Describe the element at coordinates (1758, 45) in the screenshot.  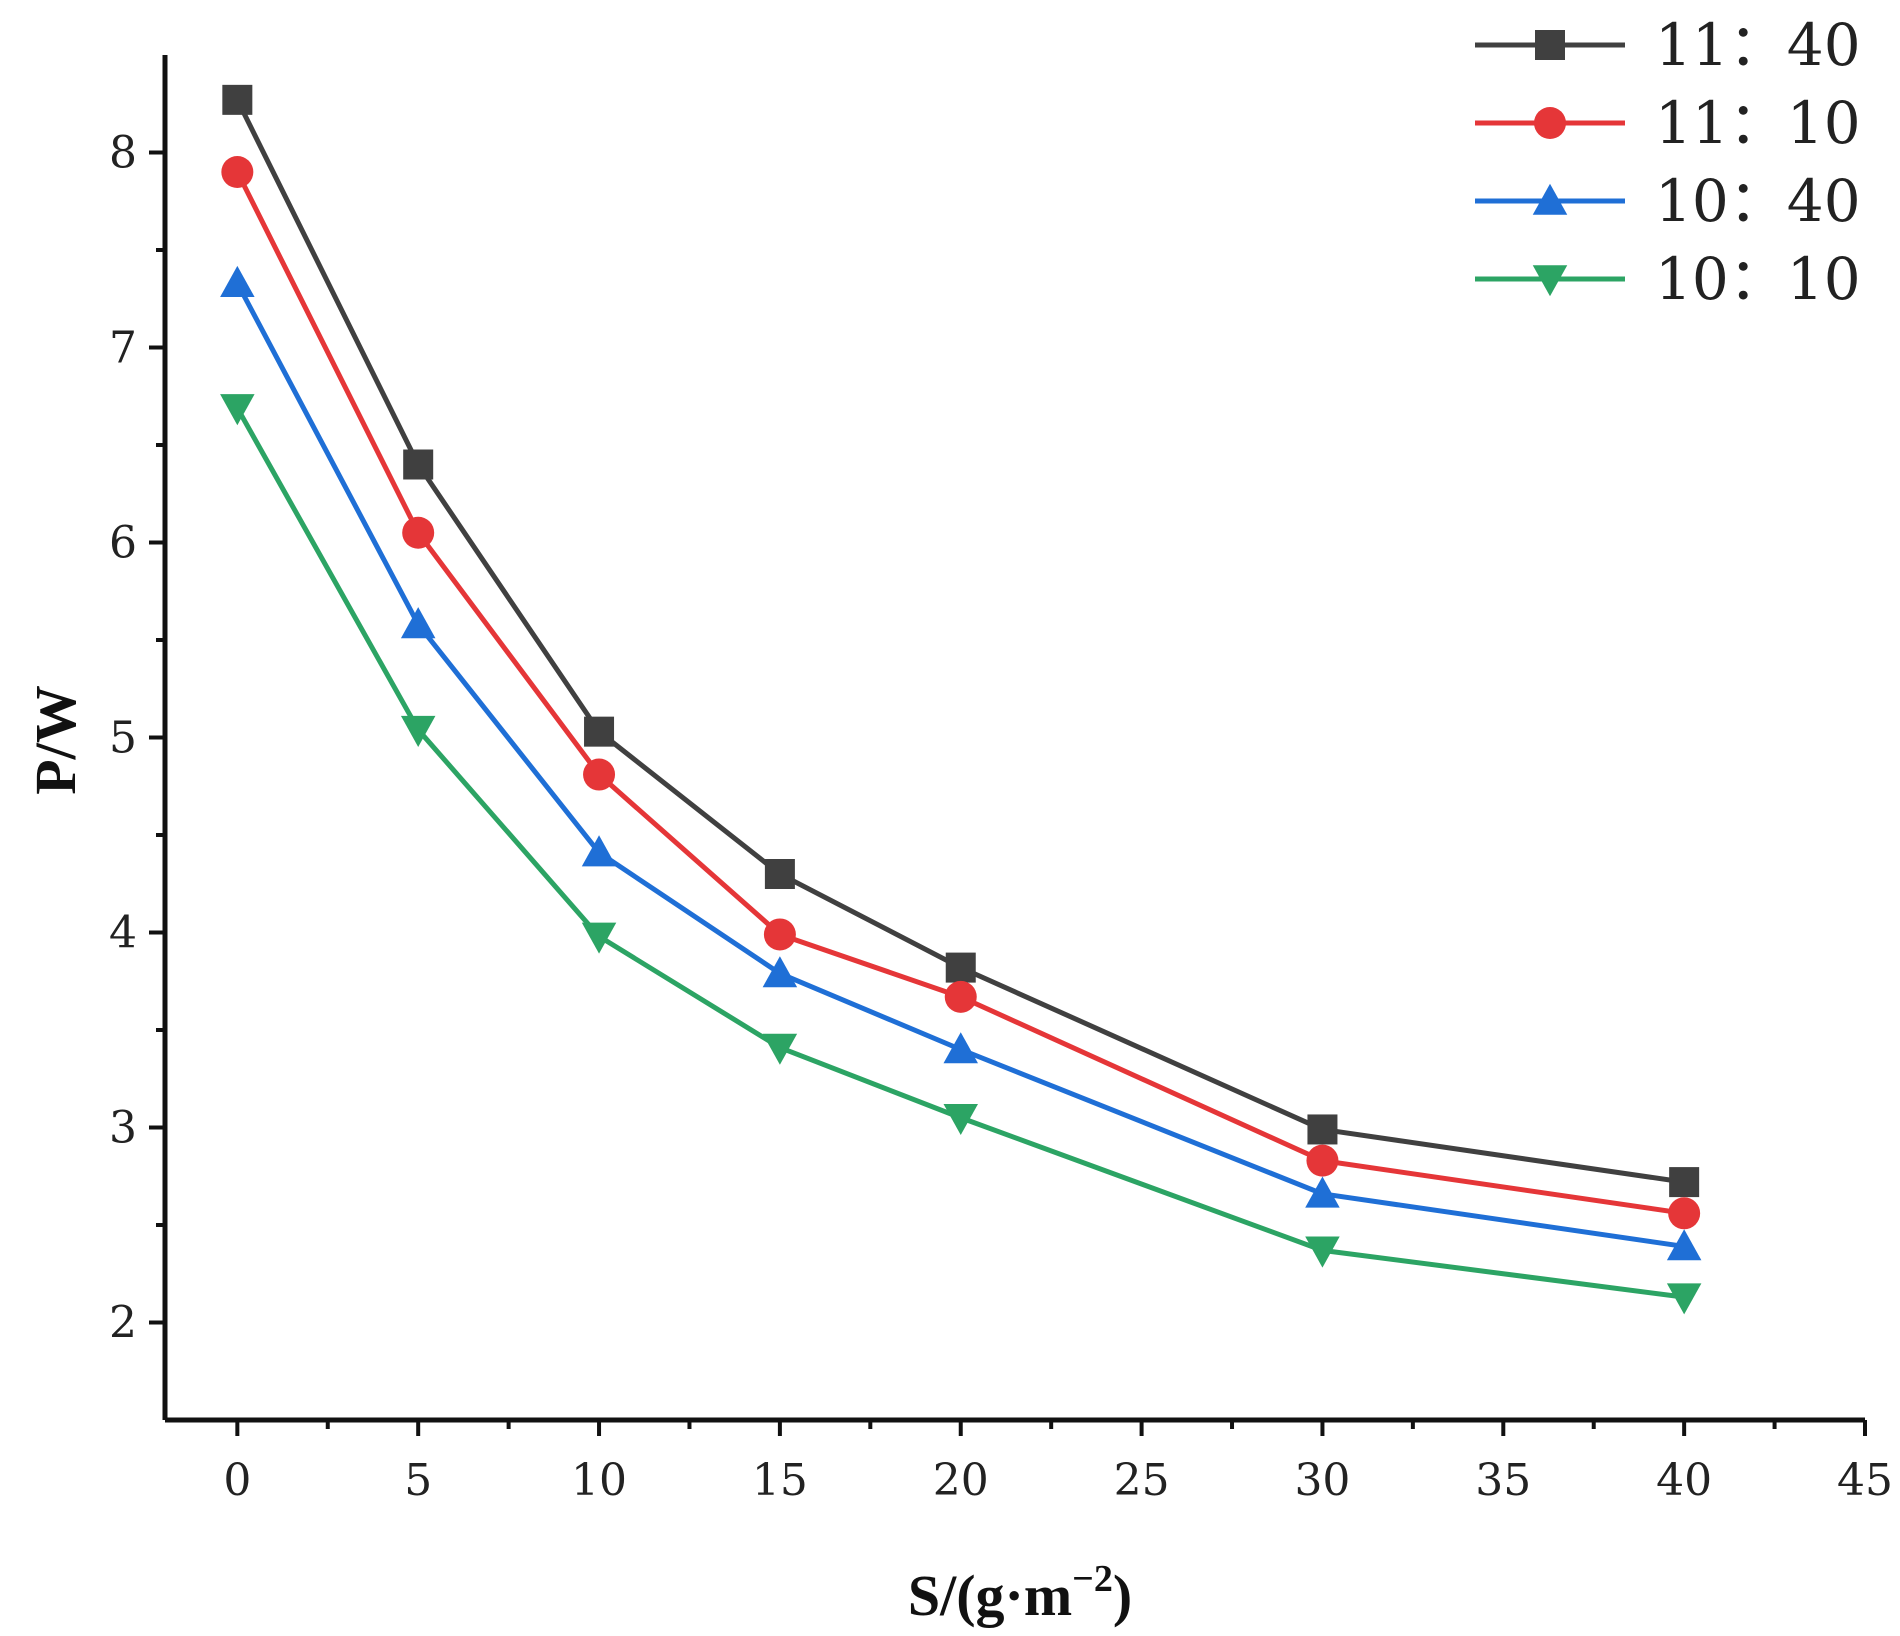
I see `legend-label: 11：40` at that location.